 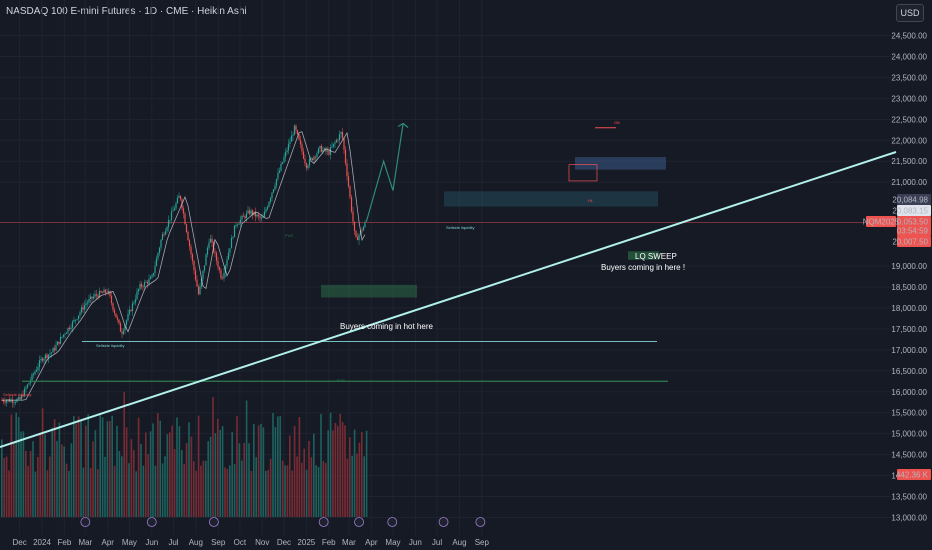 What do you see at coordinates (910, 13) in the screenshot?
I see `currency-button: USD` at bounding box center [910, 13].